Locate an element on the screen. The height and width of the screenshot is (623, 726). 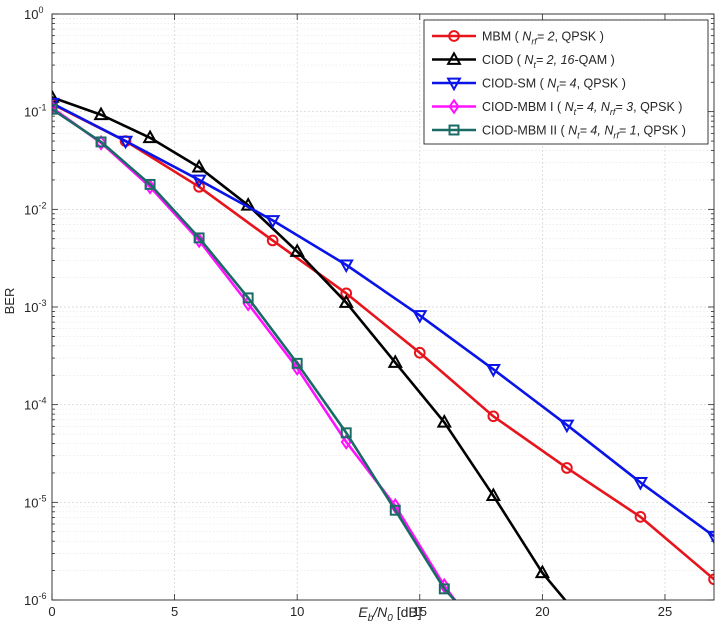
legend-text: = 2 is located at coordinates (546, 37).